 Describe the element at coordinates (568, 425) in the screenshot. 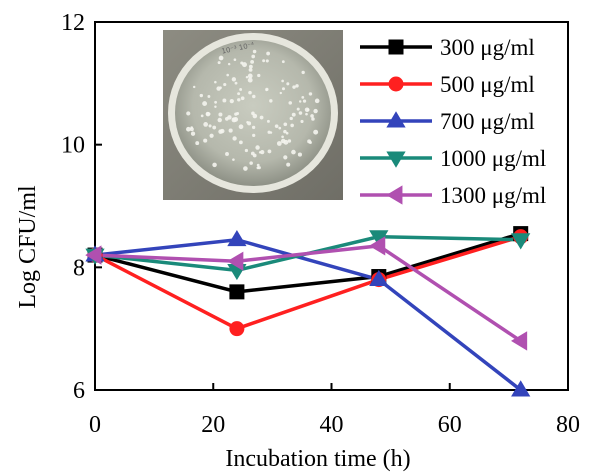

I see `x-tick-label: 80` at that location.